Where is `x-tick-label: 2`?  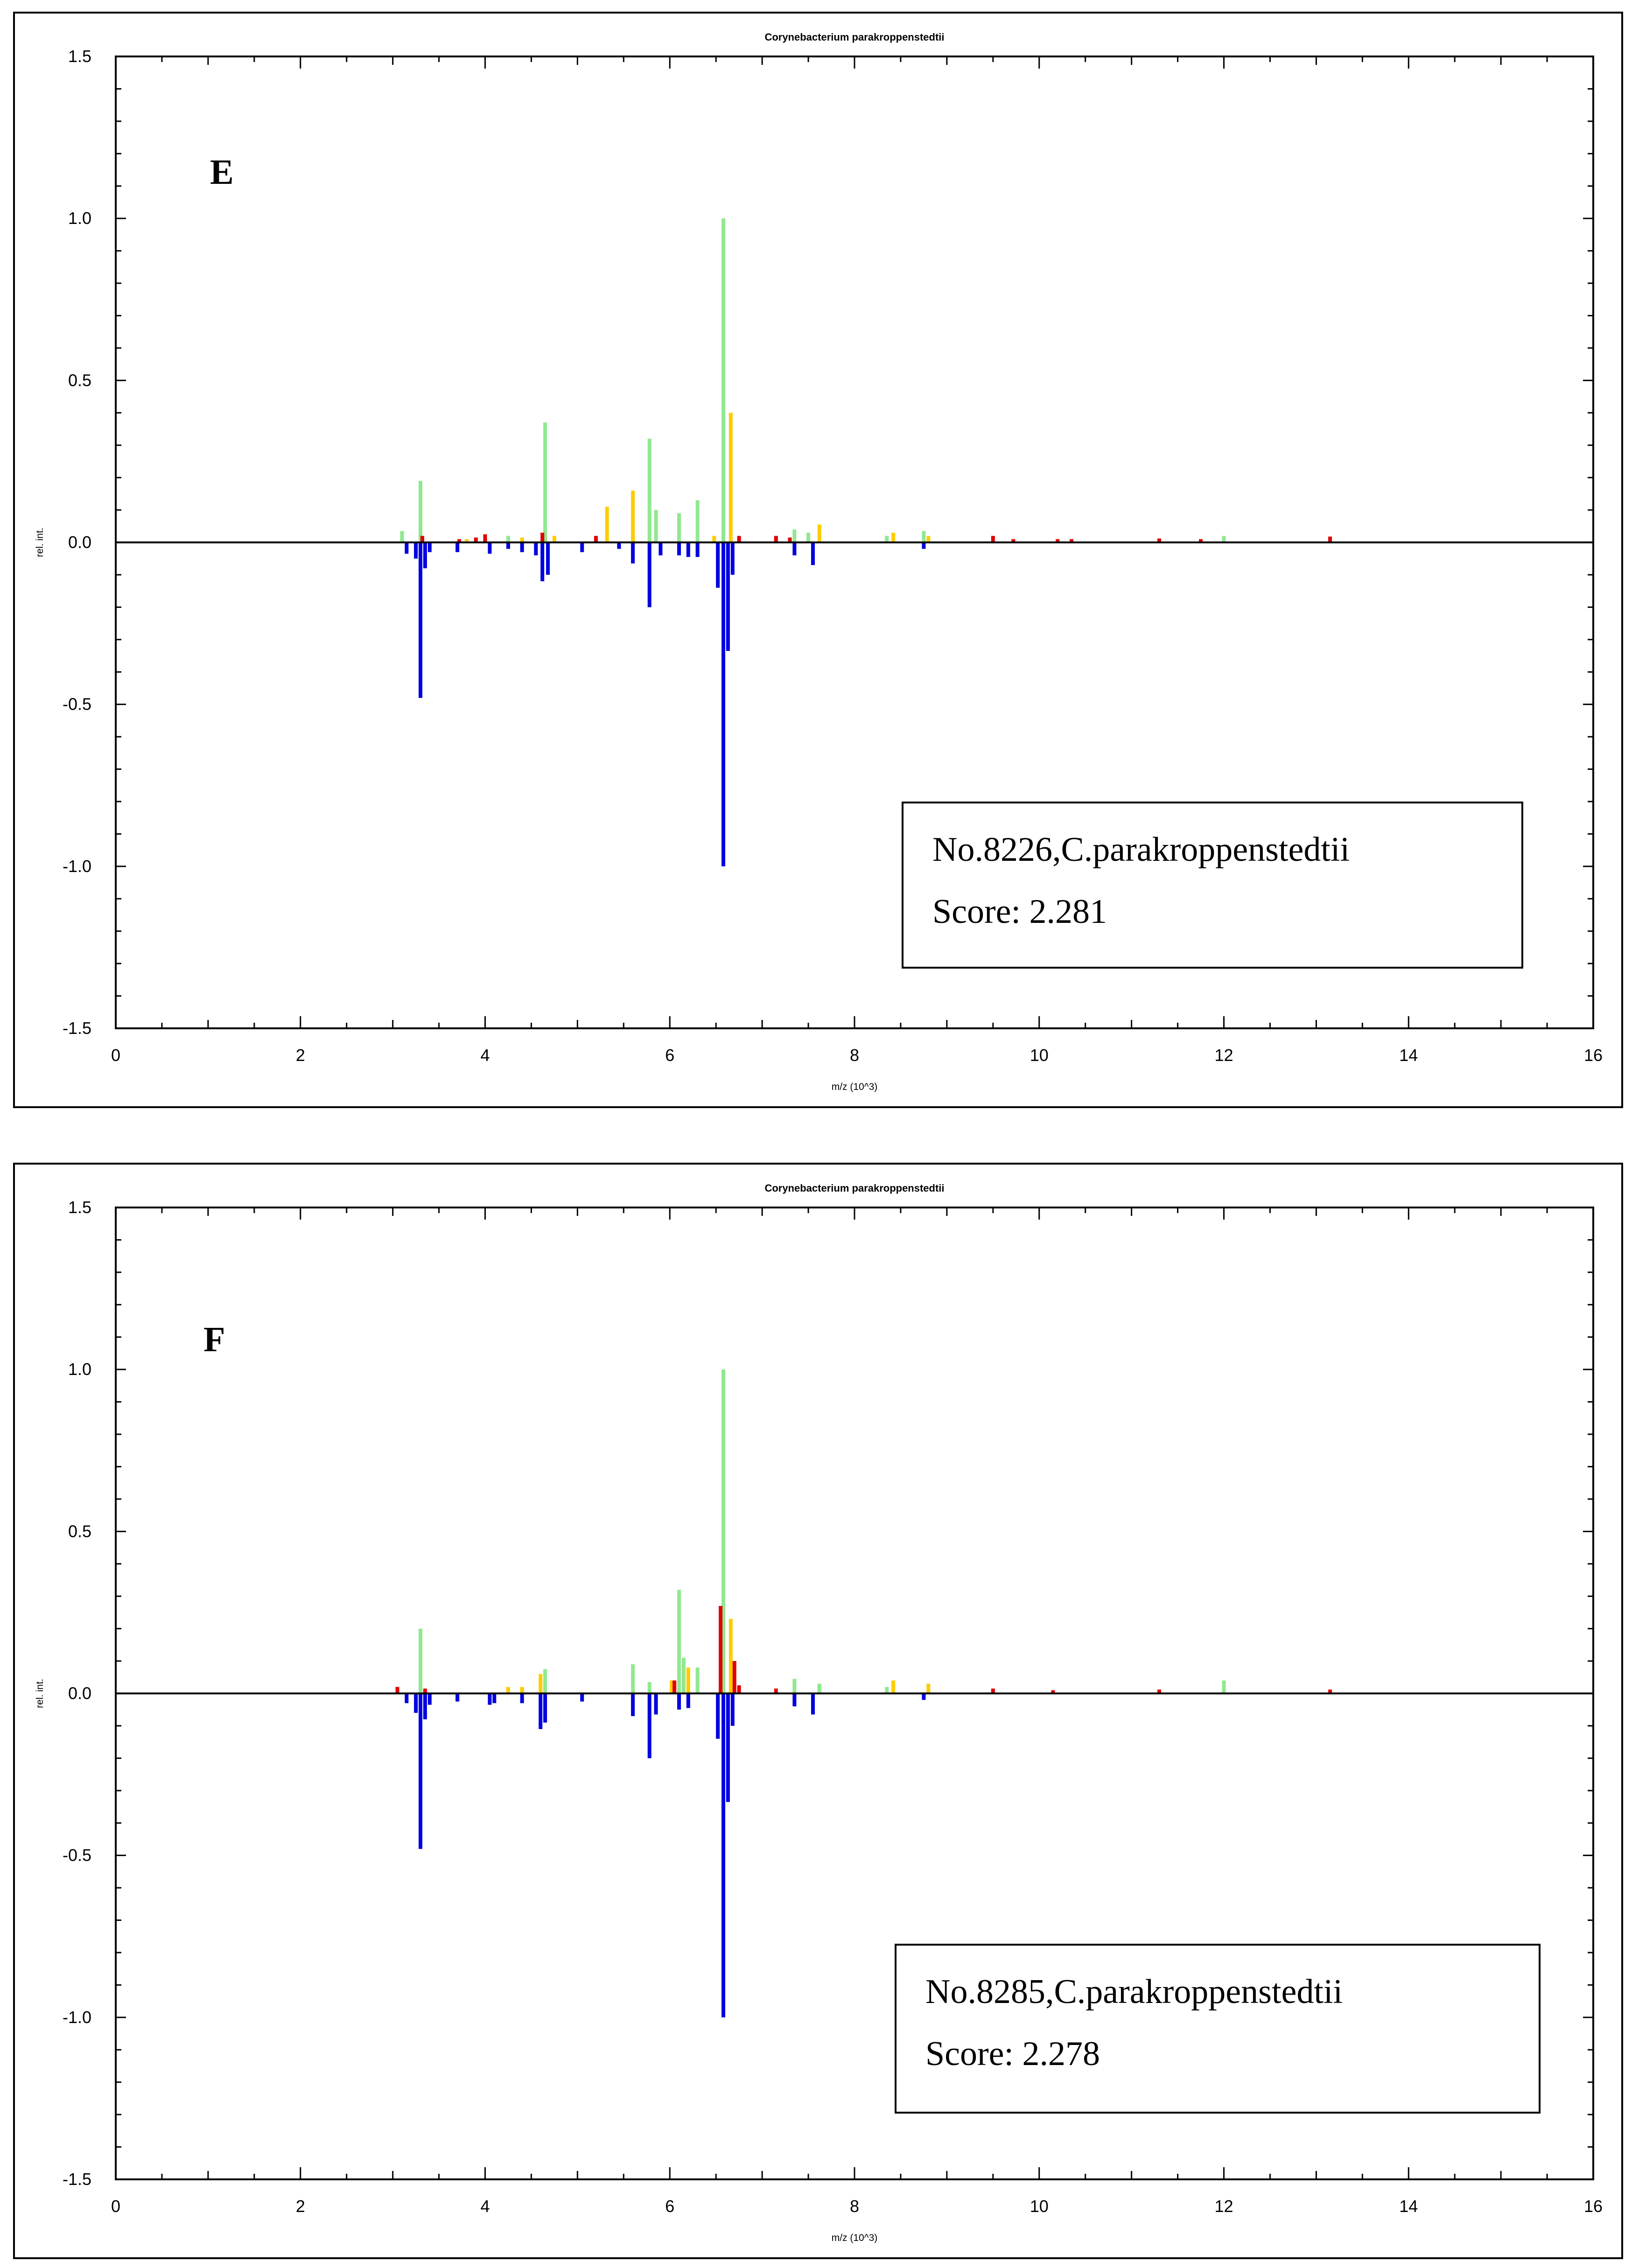 x-tick-label: 2 is located at coordinates (300, 2206).